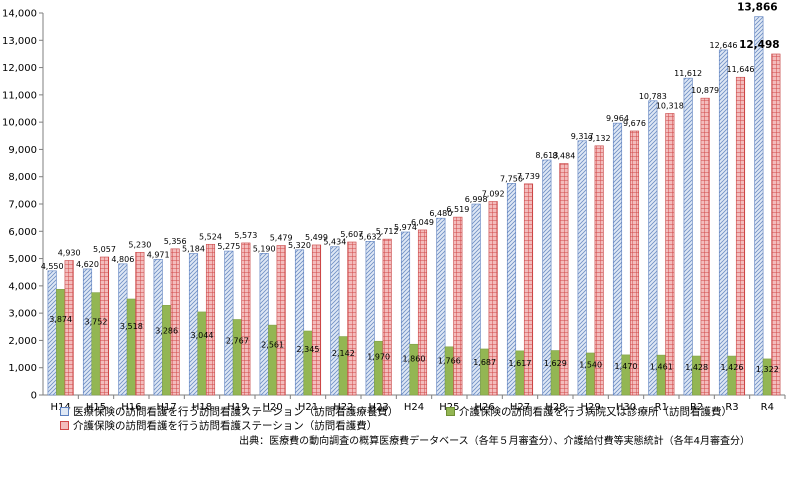  What do you see at coordinates (696, 367) in the screenshot?
I see `data-label-series-2: 1,428` at bounding box center [696, 367].